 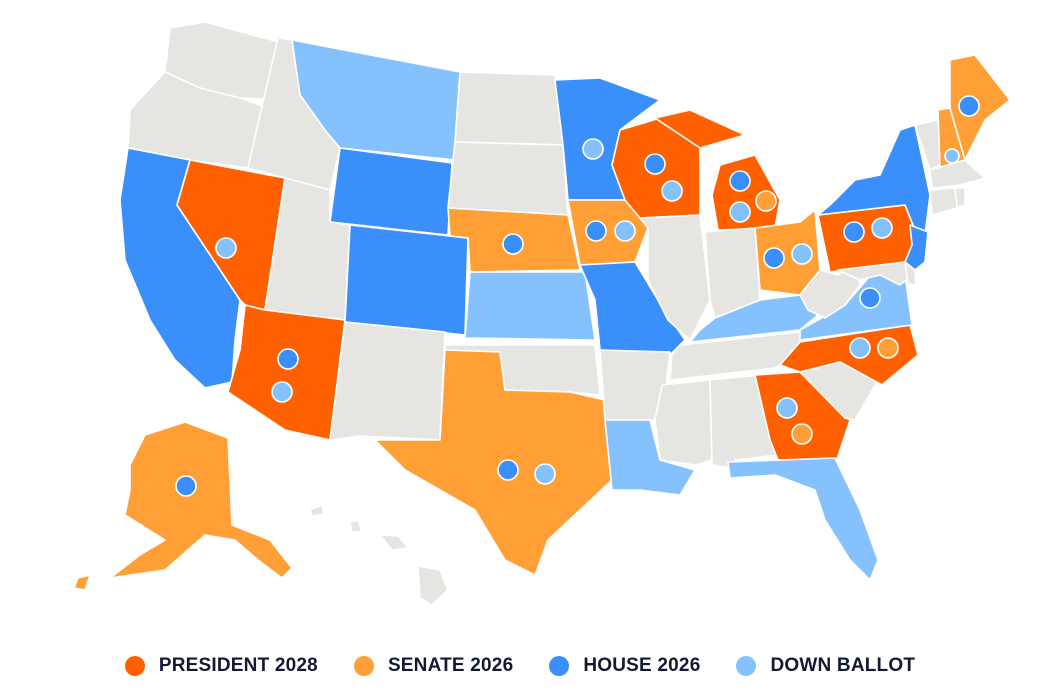 I want to click on state-MS, so click(x=683, y=422).